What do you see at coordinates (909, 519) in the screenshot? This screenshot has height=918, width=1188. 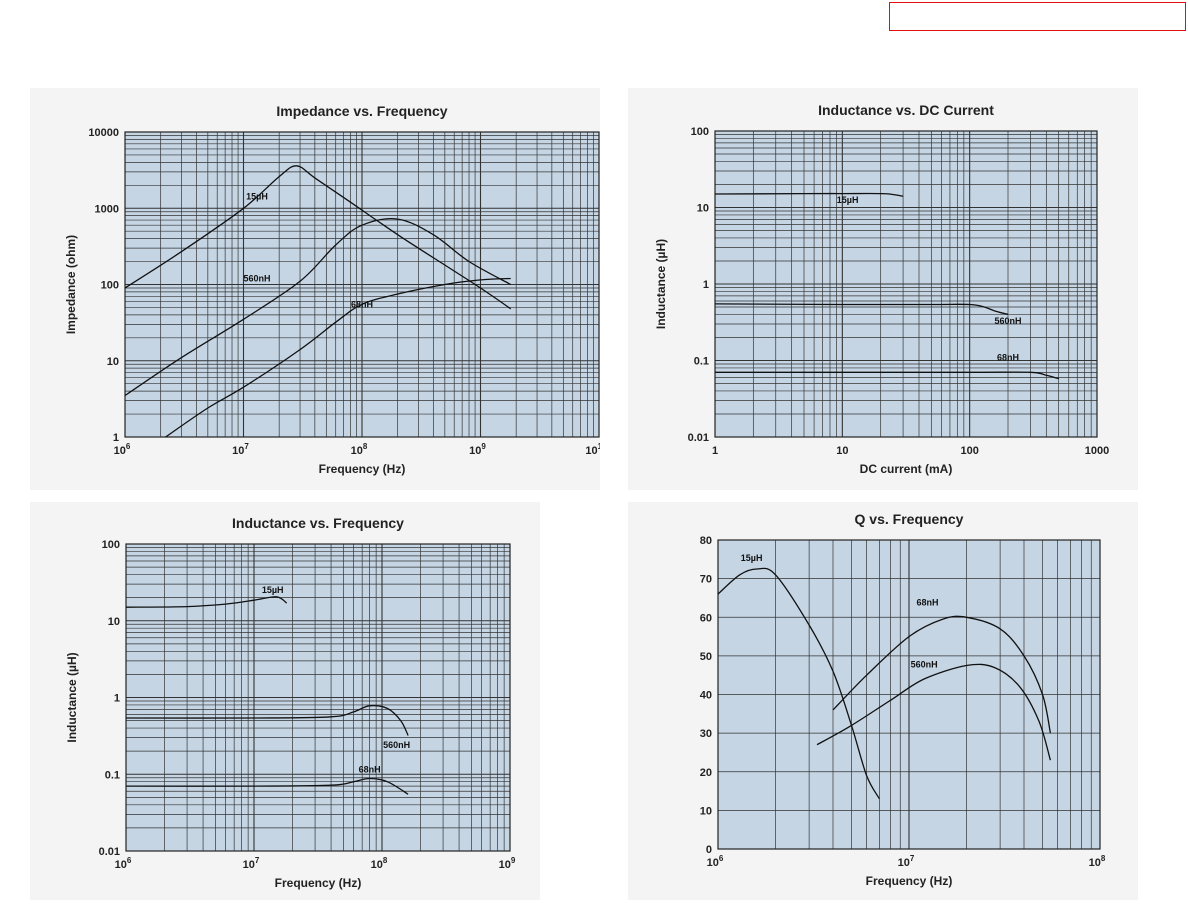 I see `chart-title: Q vs. Frequency` at bounding box center [909, 519].